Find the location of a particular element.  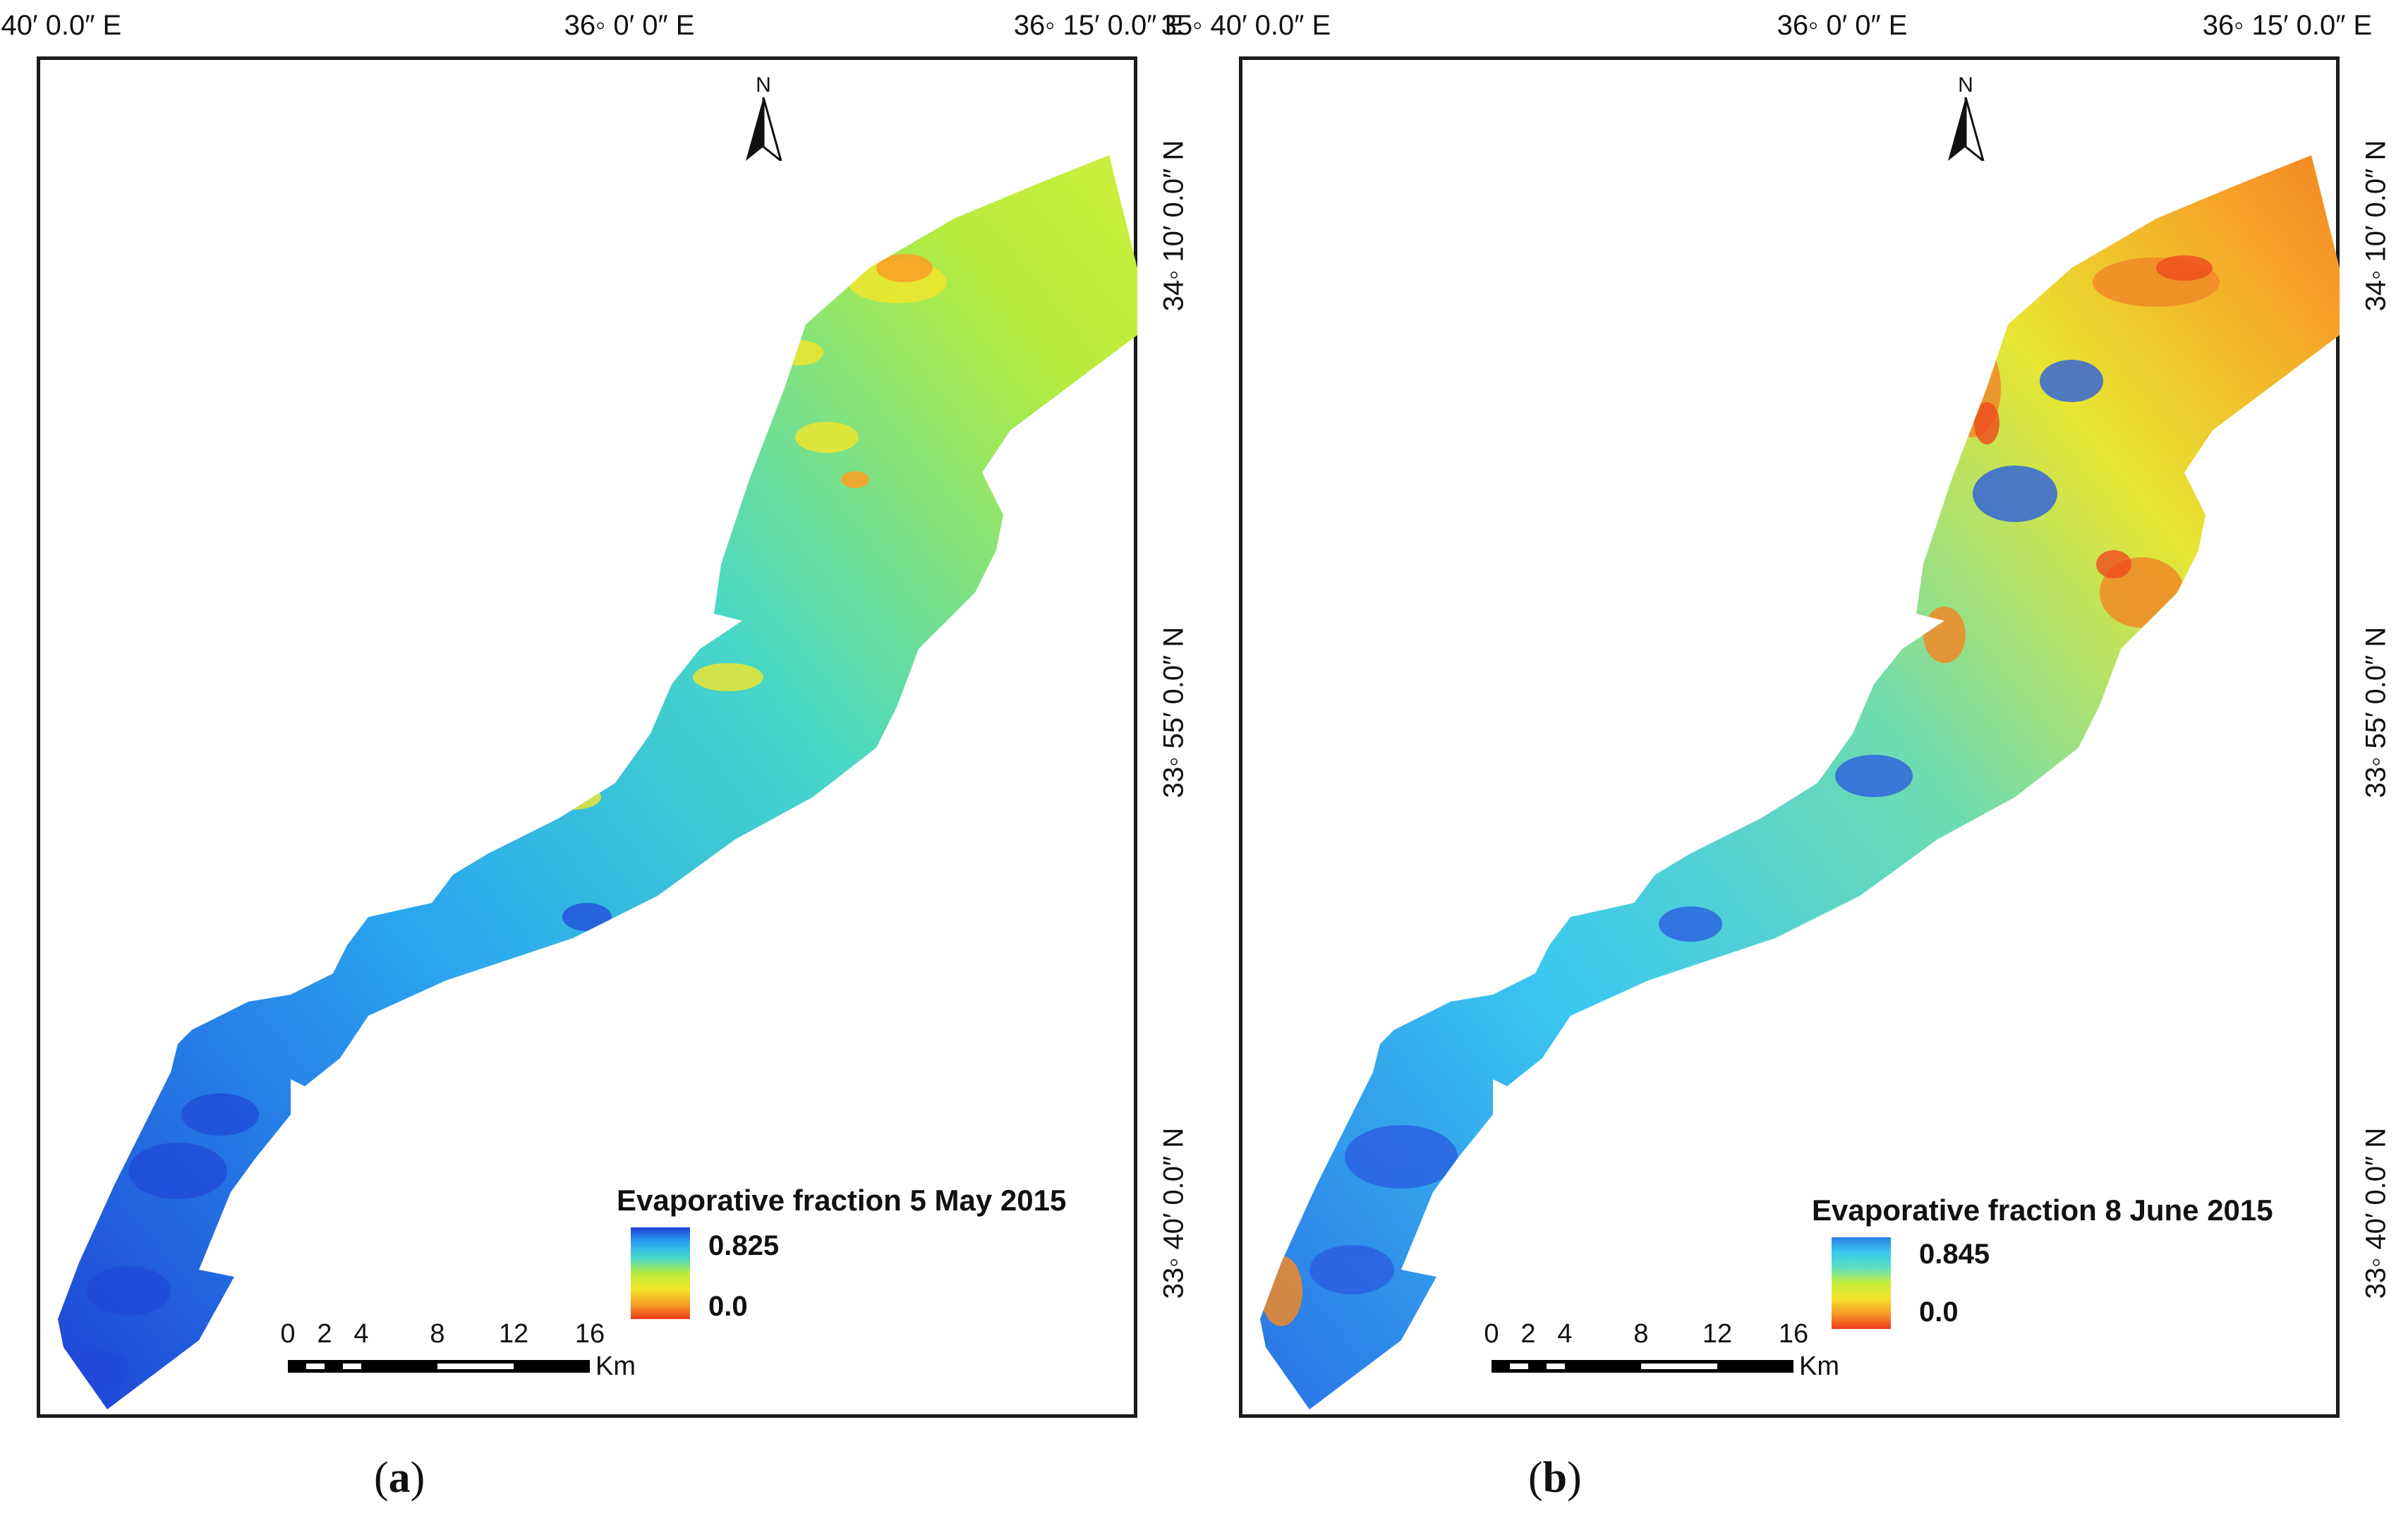

legend-title: Evaporative fraction 5 May 2015 is located at coordinates (842, 1200).